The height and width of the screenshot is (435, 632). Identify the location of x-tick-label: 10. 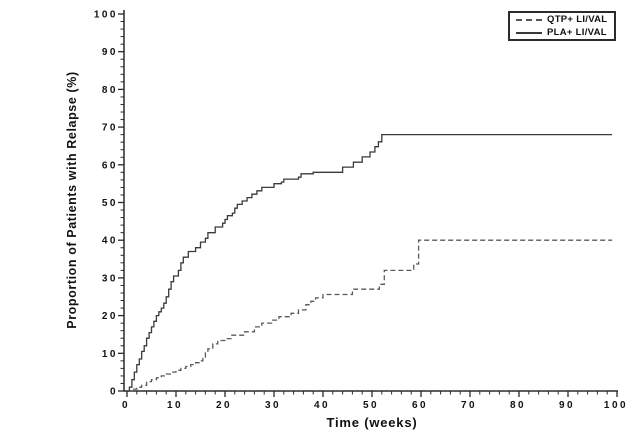
(175, 405).